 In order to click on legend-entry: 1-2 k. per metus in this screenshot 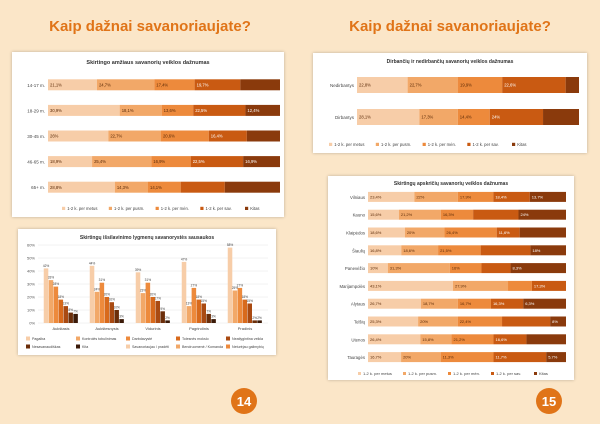, I will do `click(349, 144)`.